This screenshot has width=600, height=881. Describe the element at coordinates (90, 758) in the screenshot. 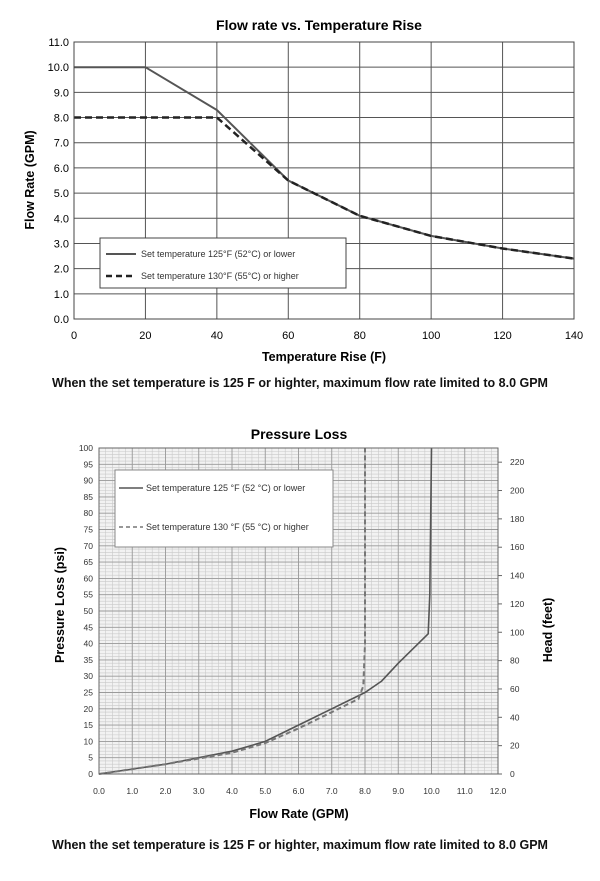

I see `chart2-y-tick-label: 5` at that location.